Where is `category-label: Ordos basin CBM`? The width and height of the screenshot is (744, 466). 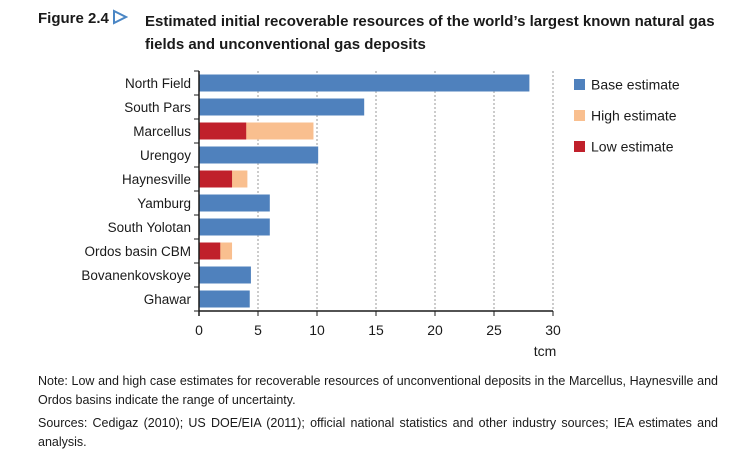
category-label: Ordos basin CBM is located at coordinates (137, 251).